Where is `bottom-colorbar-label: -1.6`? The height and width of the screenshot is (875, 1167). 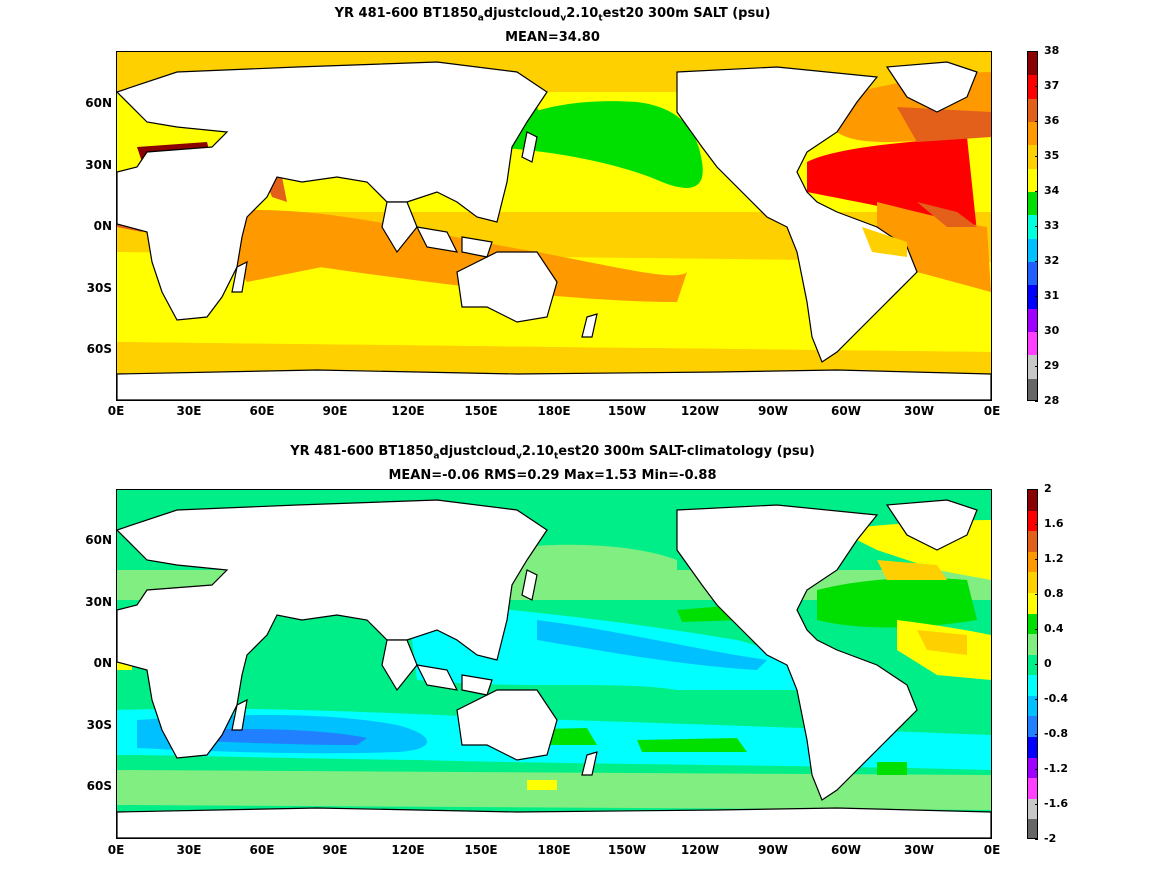
bottom-colorbar-label: -1.6 is located at coordinates (1056, 803).